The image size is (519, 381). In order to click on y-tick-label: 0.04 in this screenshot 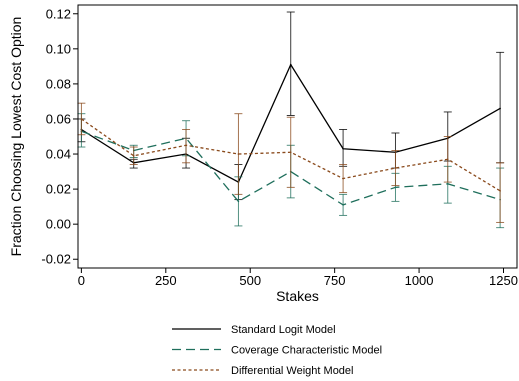, I will do `click(58, 154)`.